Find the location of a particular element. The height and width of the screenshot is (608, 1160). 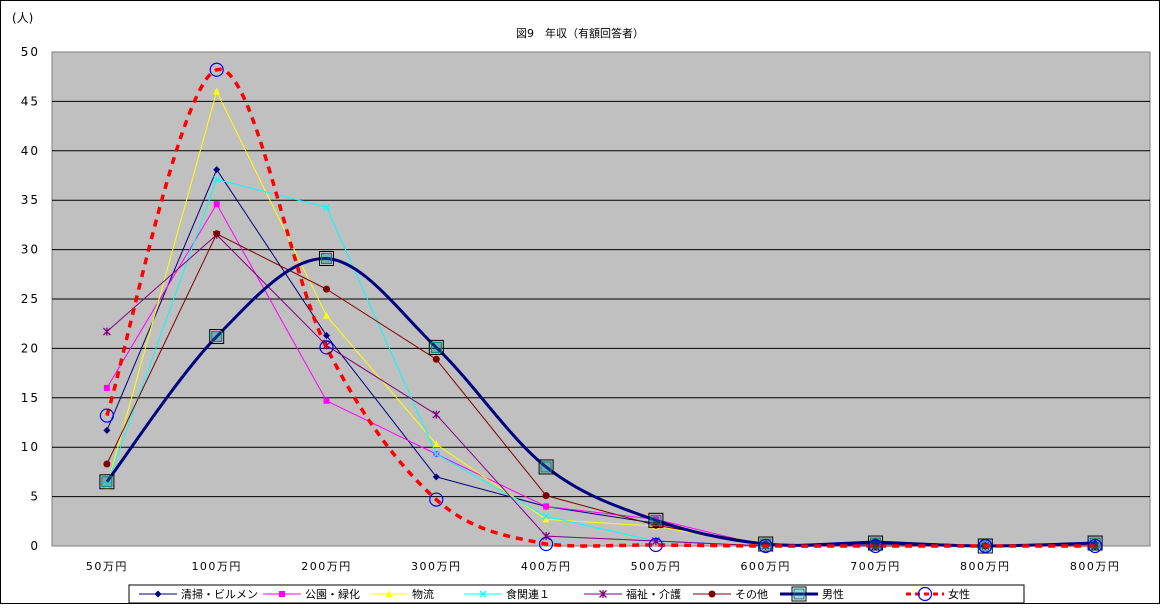

legend: 清掃・ビルメン 公園・緑化 物流 食関連１ 福祉・介護 その他 男性 女性 is located at coordinates (554, 594).